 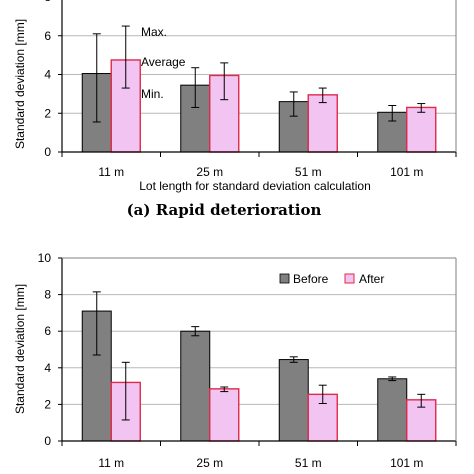 What do you see at coordinates (284, 278) in the screenshot?
I see `legend-swatch-before` at bounding box center [284, 278].